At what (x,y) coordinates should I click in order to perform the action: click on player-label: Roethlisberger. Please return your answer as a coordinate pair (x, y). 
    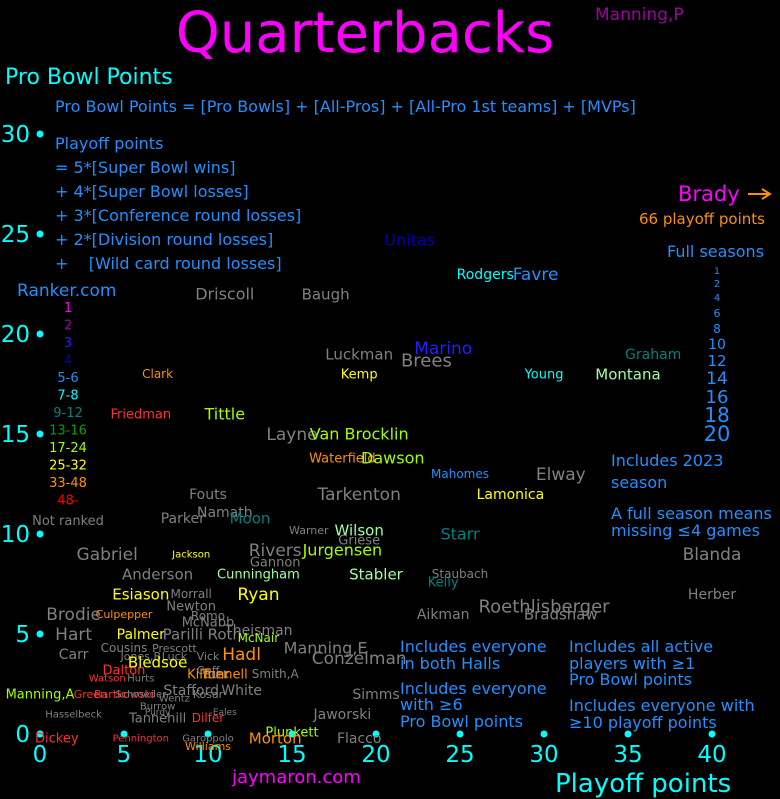
    Looking at the image, I should click on (544, 606).